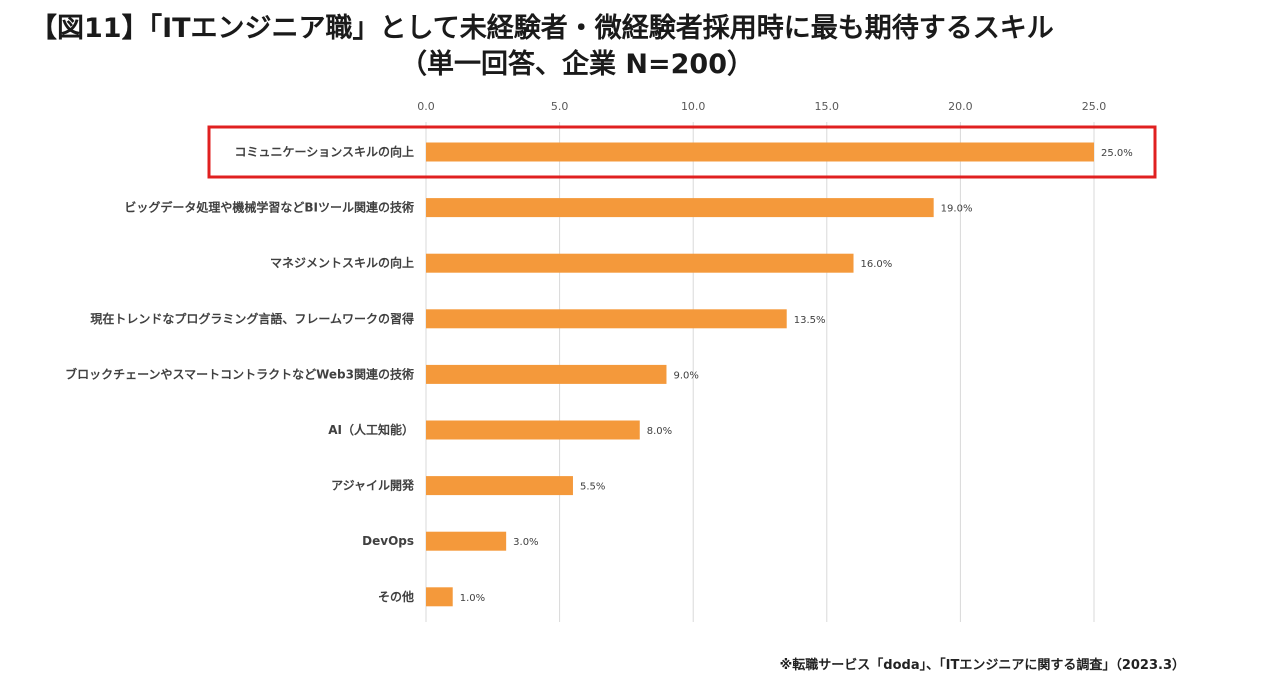 This screenshot has height=676, width=1280. Describe the element at coordinates (388, 541) in the screenshot. I see `category-label: DevOps` at that location.